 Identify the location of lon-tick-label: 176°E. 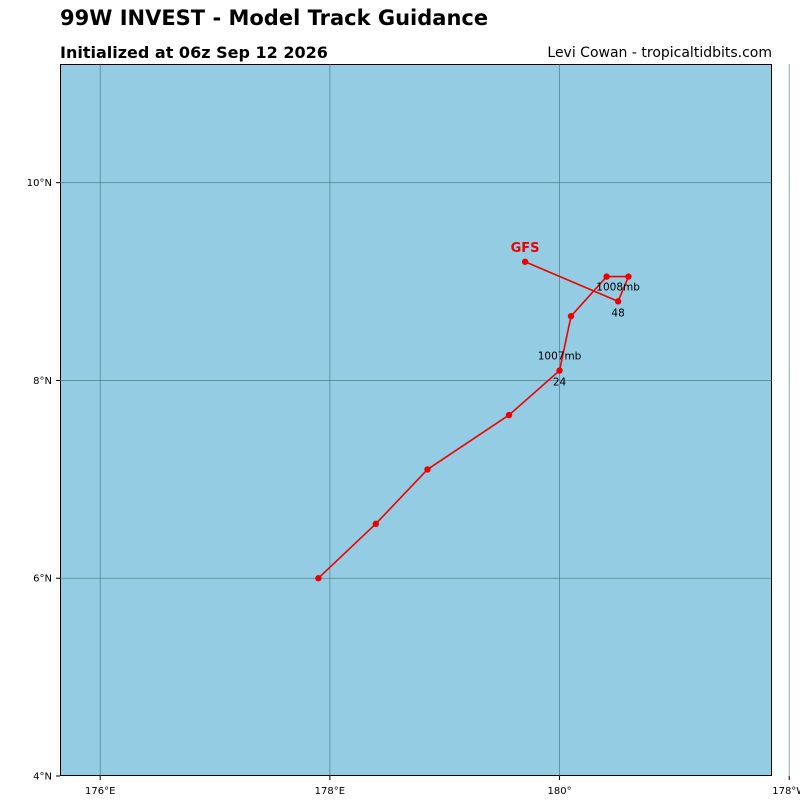
(100, 791).